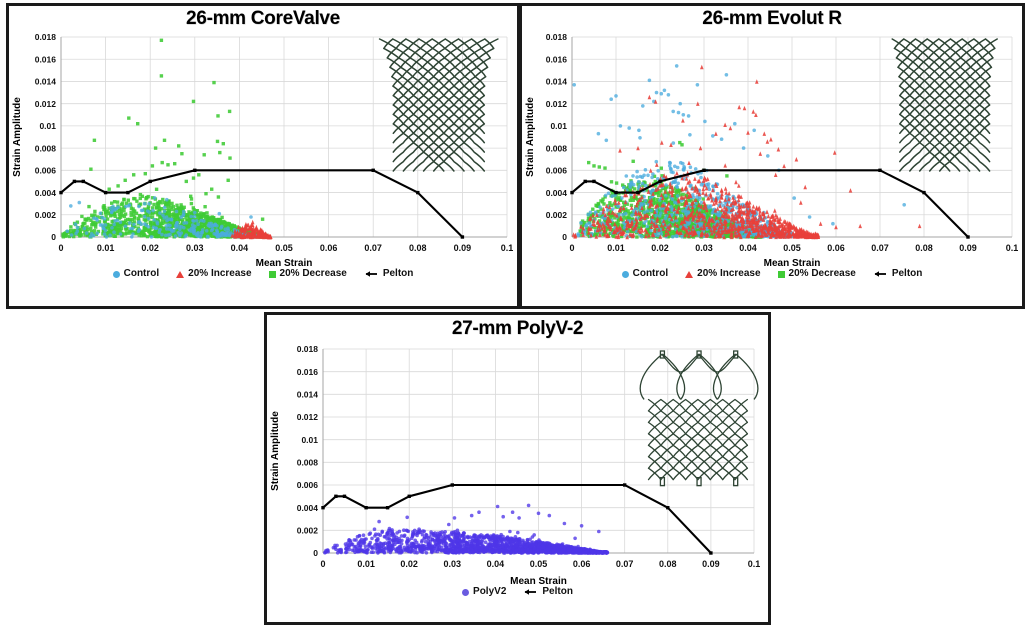 The height and width of the screenshot is (628, 1030). Describe the element at coordinates (699, 418) in the screenshot. I see `polyv2-stent-illustration` at that location.